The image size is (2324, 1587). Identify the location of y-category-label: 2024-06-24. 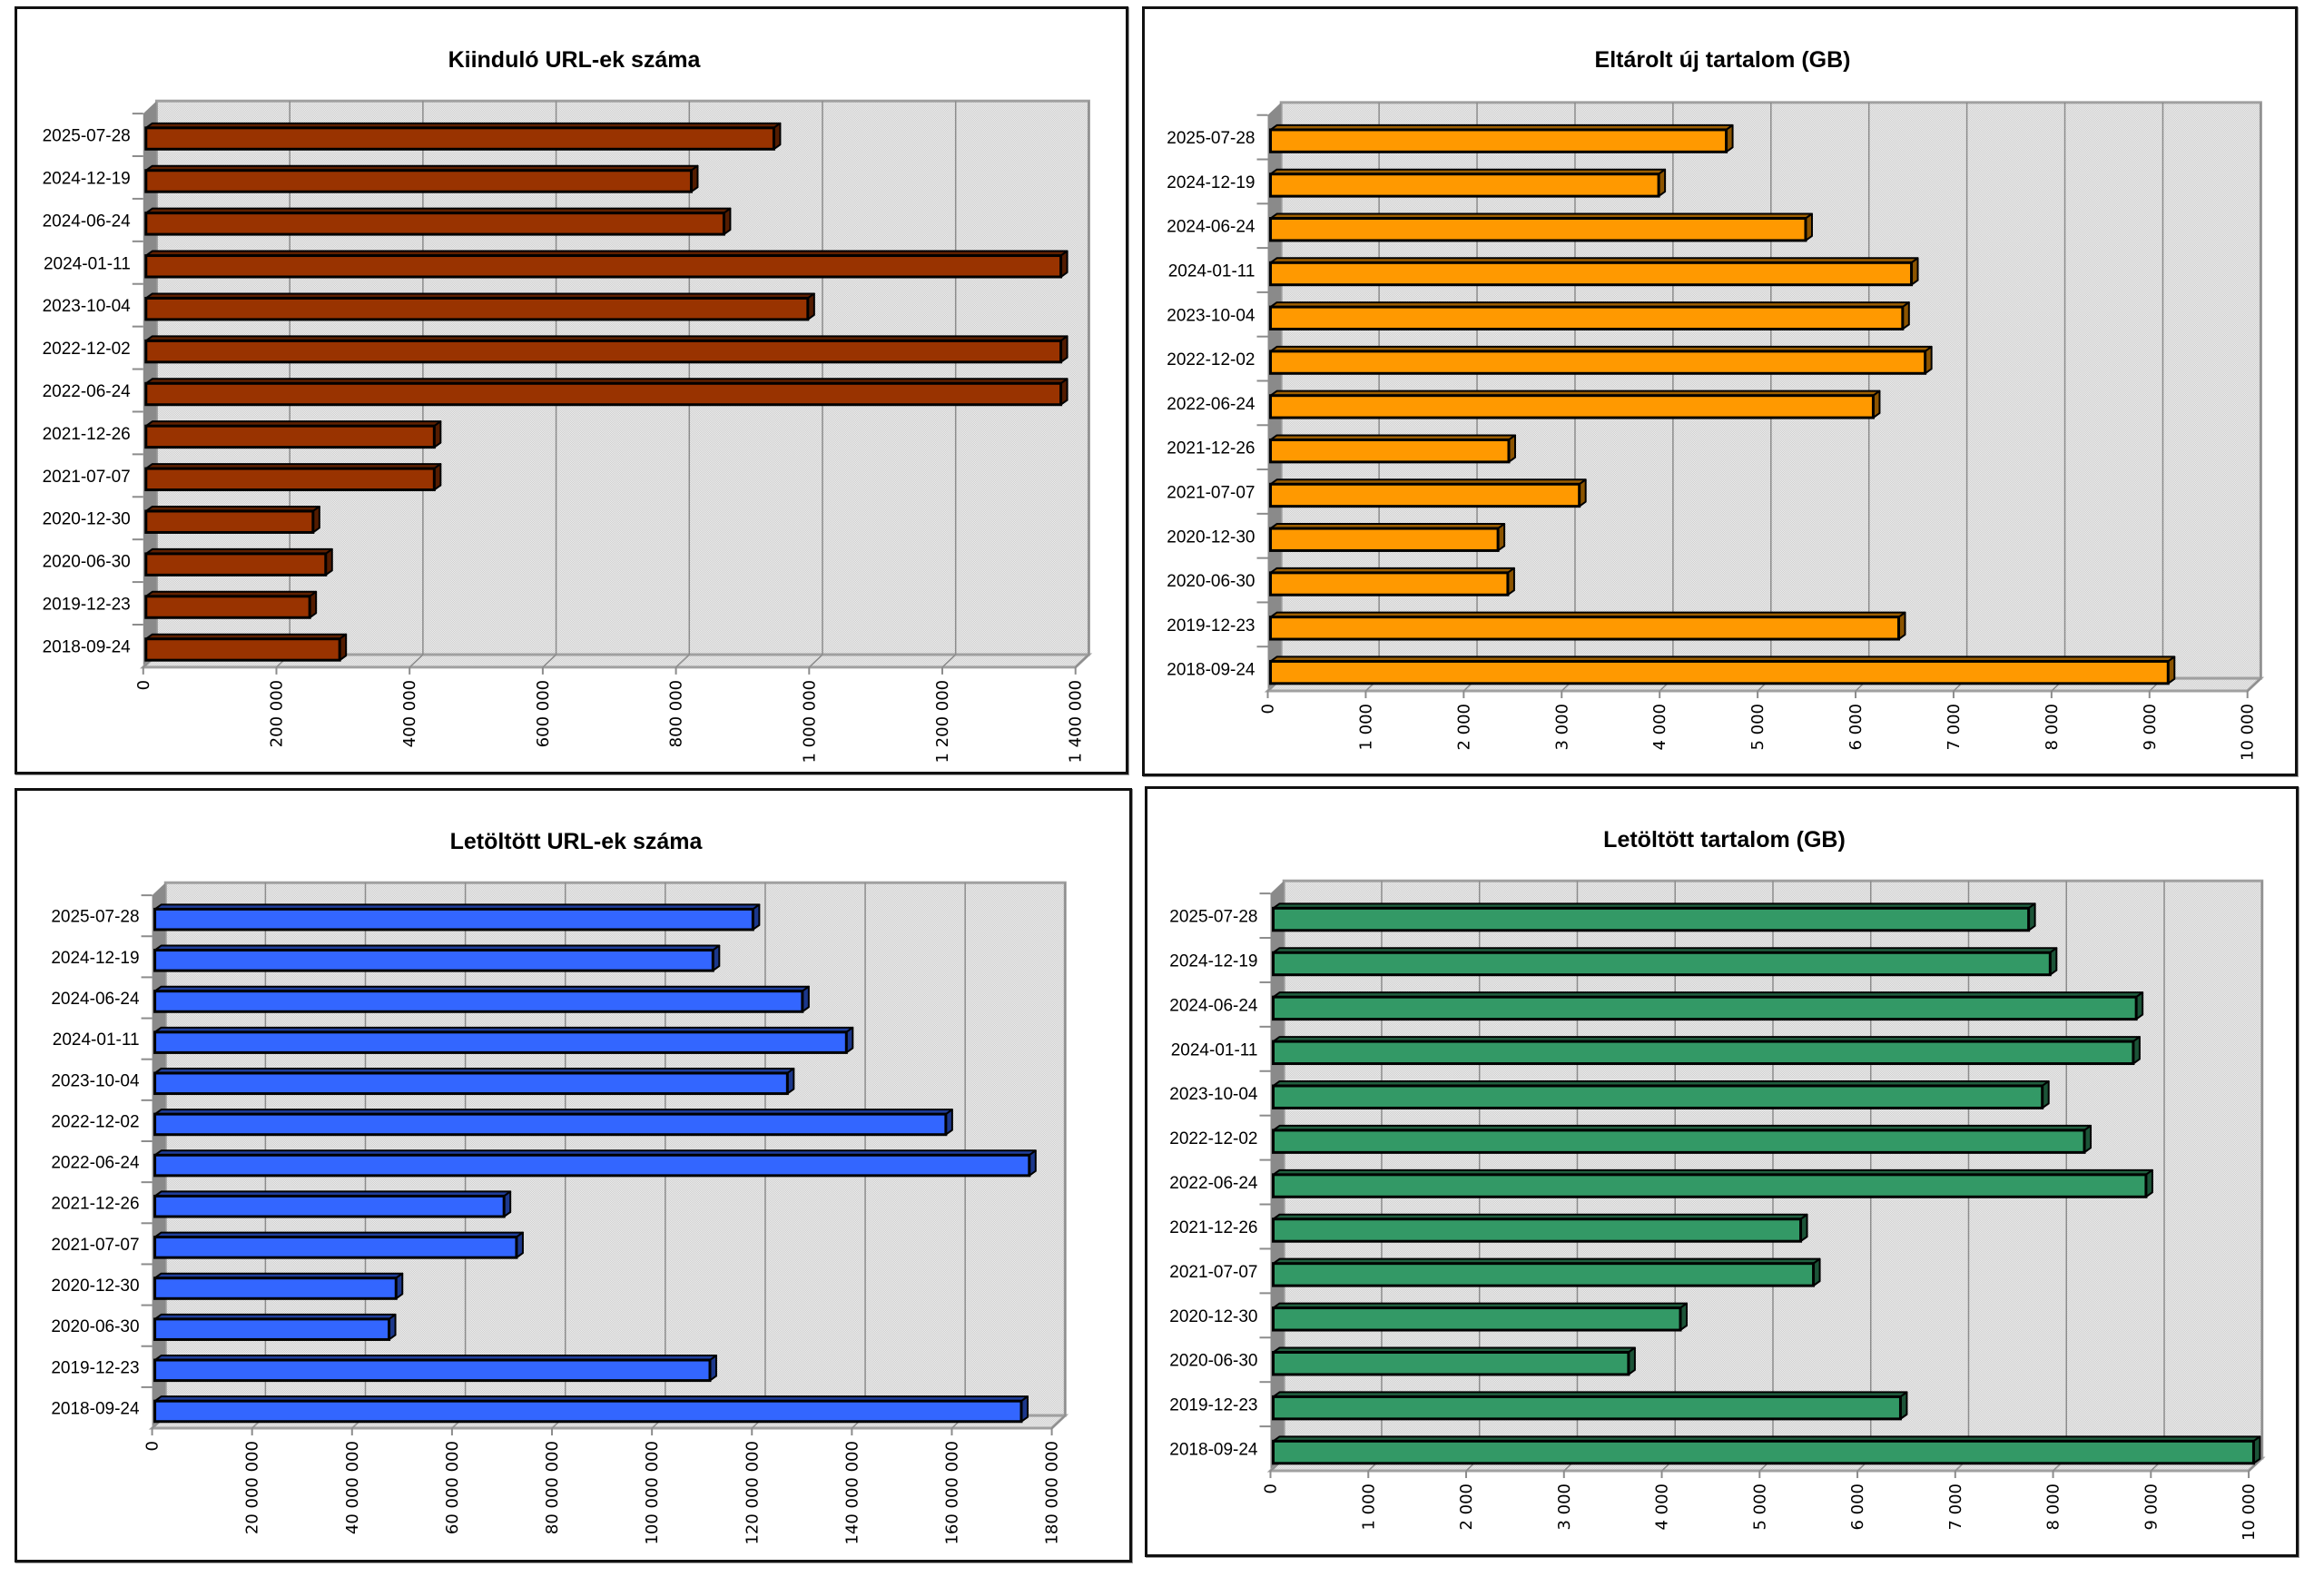
(87, 221).